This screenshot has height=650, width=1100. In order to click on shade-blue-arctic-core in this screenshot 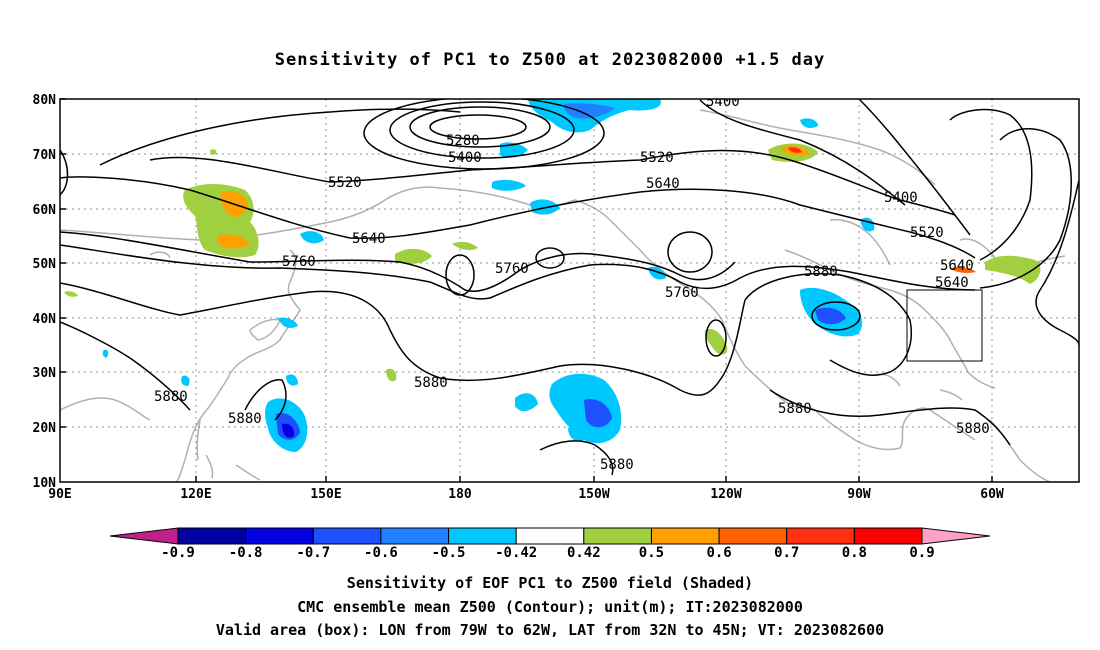, I will do `click(589, 111)`.